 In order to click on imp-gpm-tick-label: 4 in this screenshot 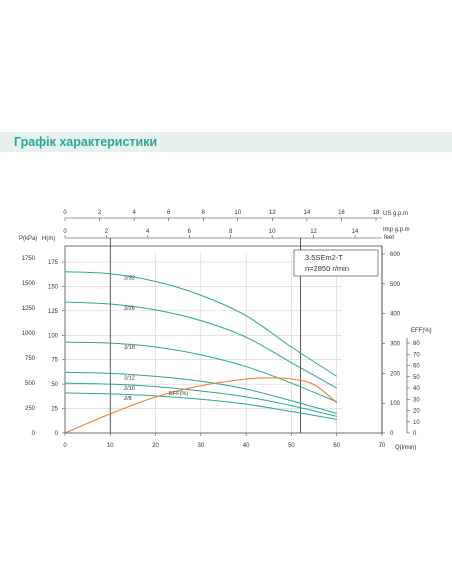, I will do `click(148, 232)`.